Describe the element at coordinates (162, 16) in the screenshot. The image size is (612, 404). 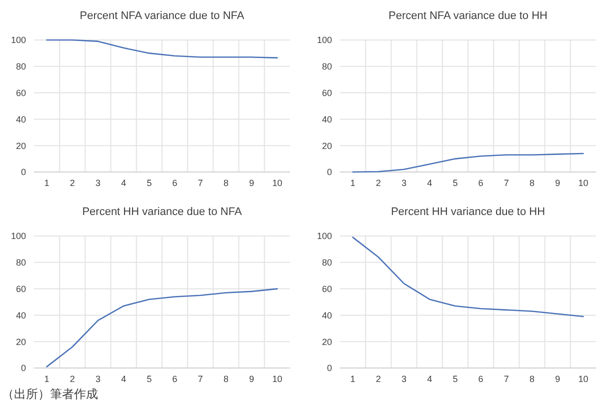
I see `chart-title: Percent NFA variance due to NFA` at that location.